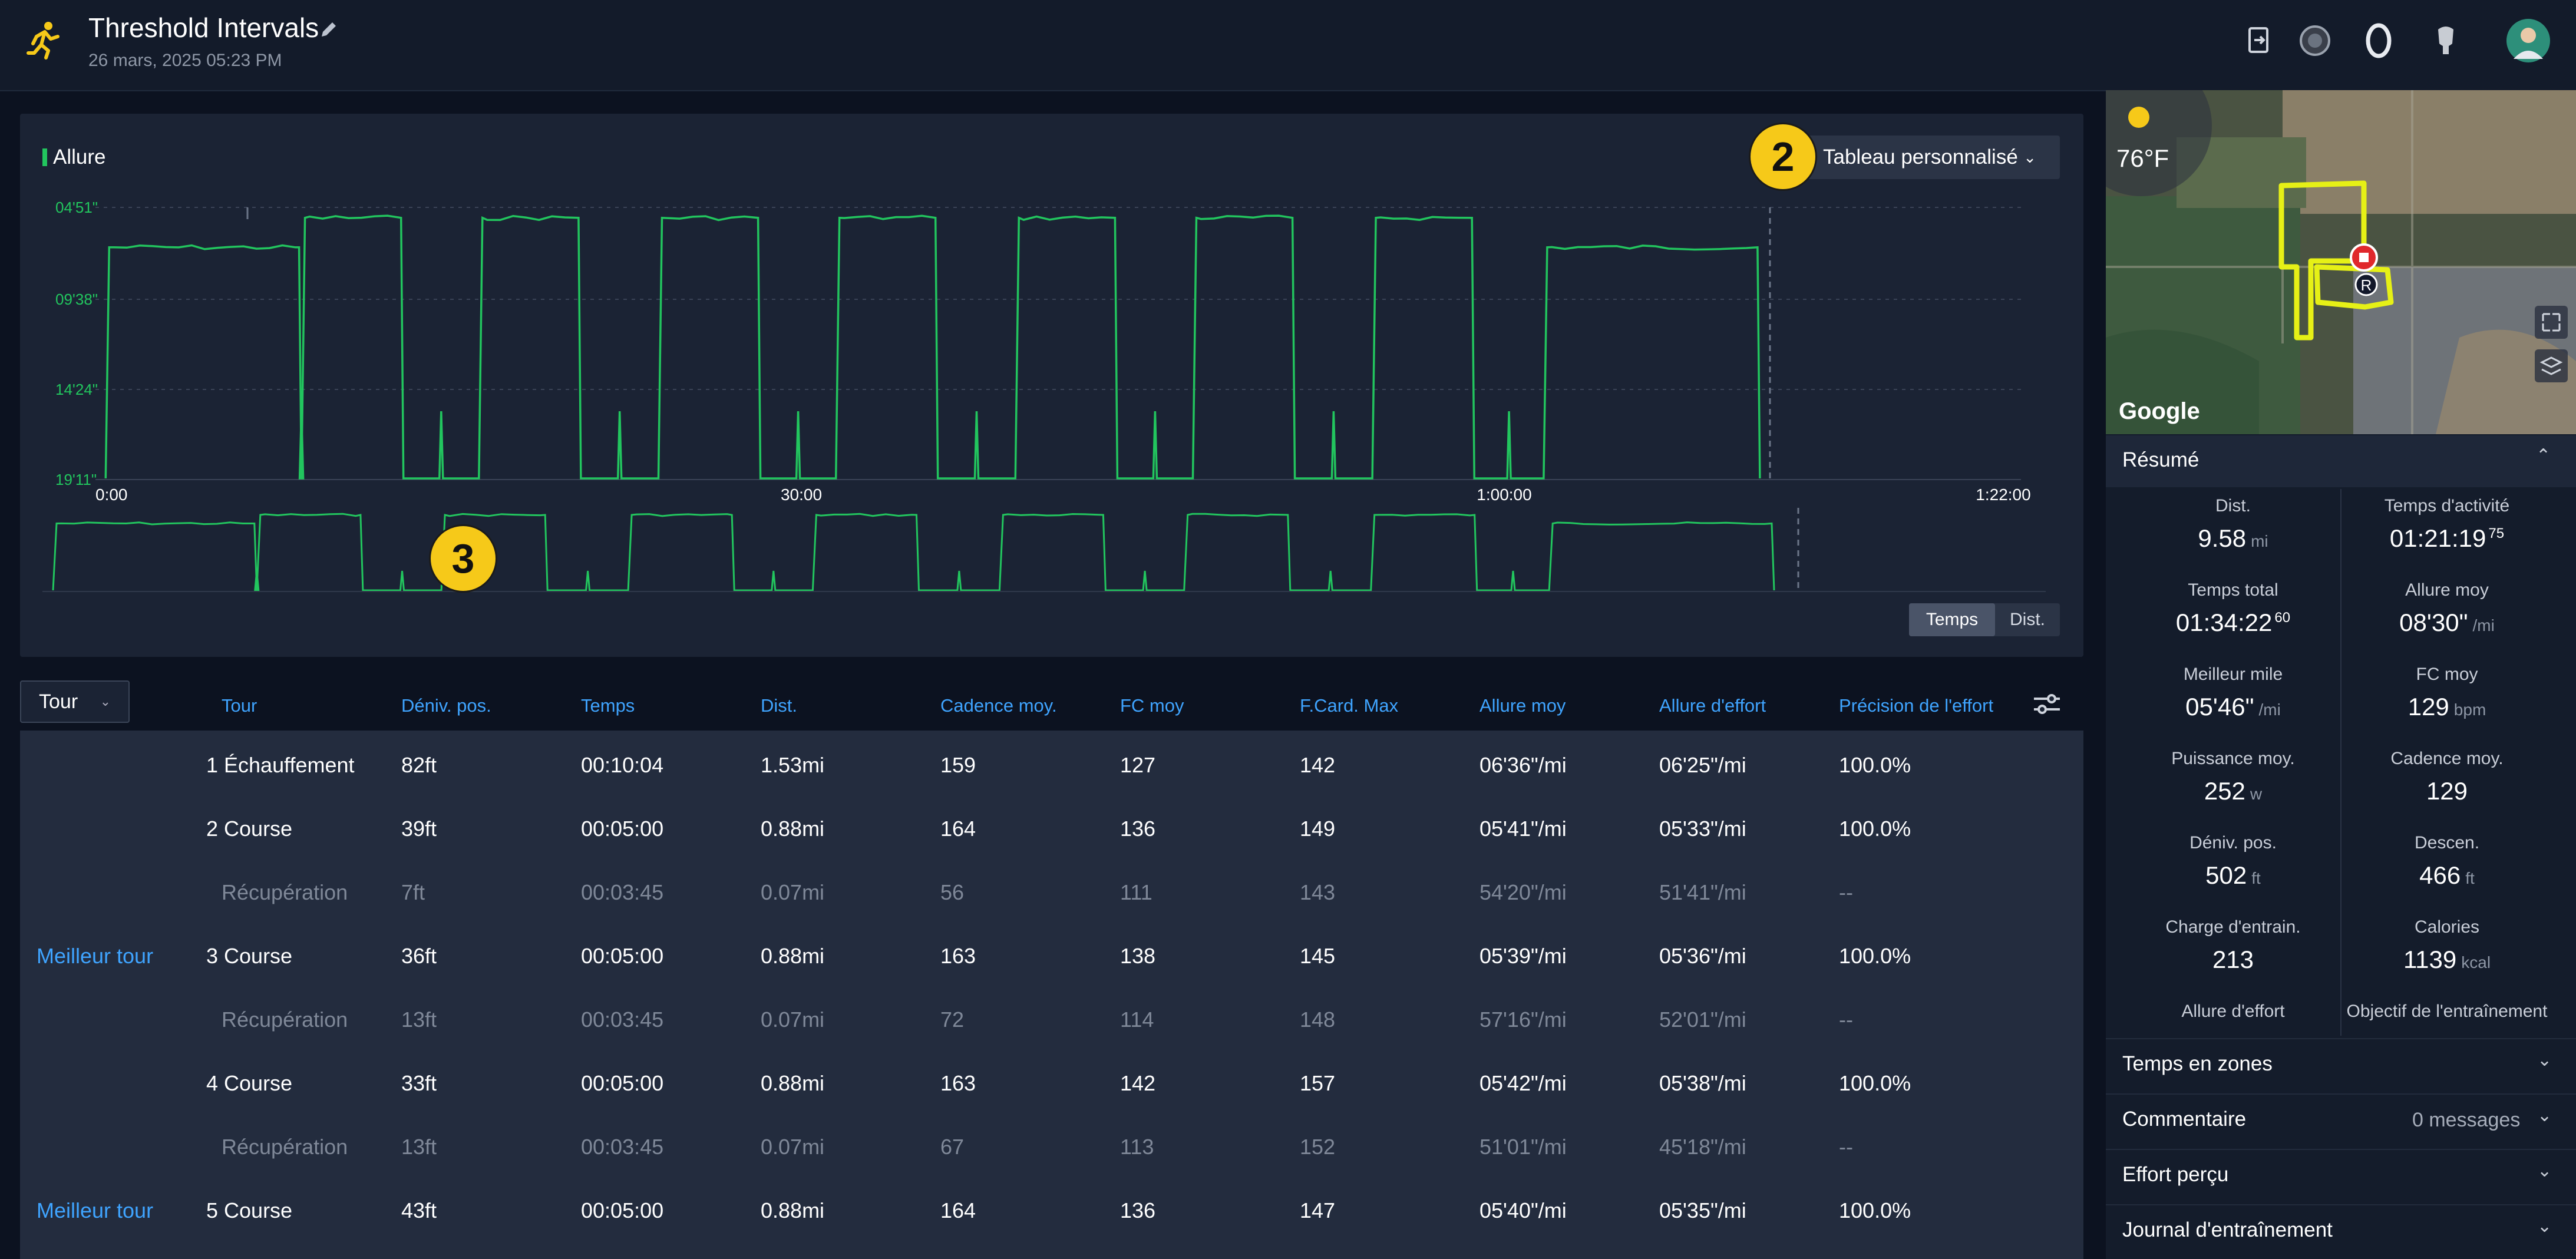  Describe the element at coordinates (793, 765) in the screenshot. I see `lap-distance-cell: 1.53mi` at that location.